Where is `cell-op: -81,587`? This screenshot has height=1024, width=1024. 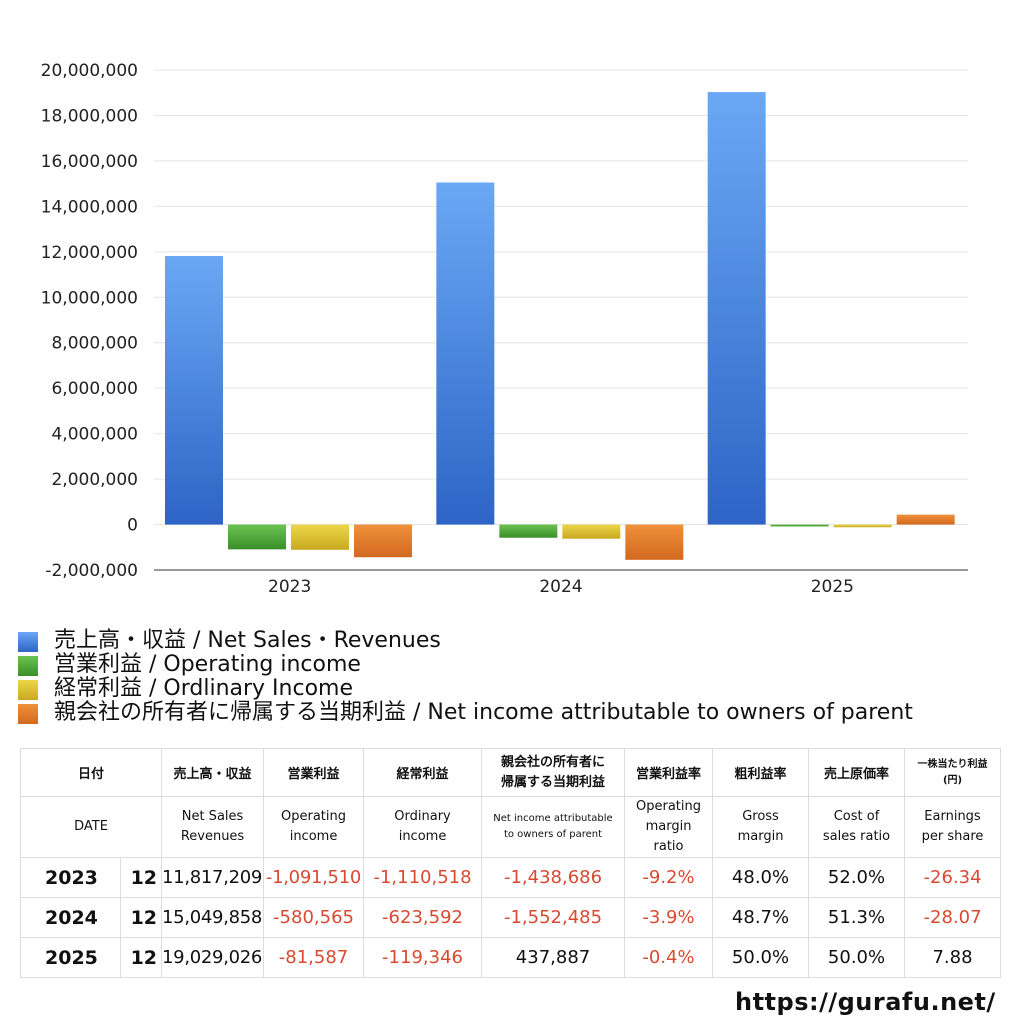
cell-op: -81,587 is located at coordinates (314, 957).